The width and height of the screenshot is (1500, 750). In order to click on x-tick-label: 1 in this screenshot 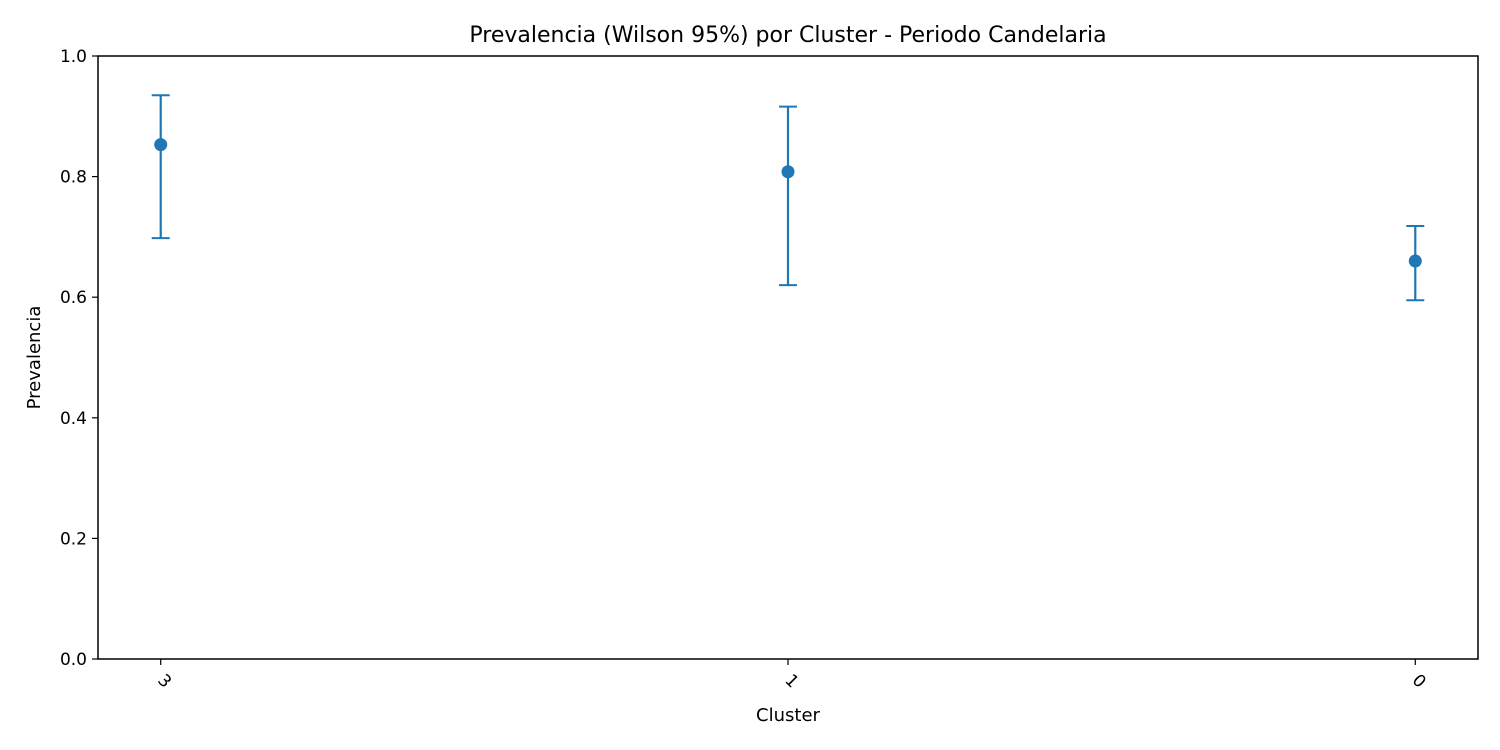, I will do `click(792, 682)`.